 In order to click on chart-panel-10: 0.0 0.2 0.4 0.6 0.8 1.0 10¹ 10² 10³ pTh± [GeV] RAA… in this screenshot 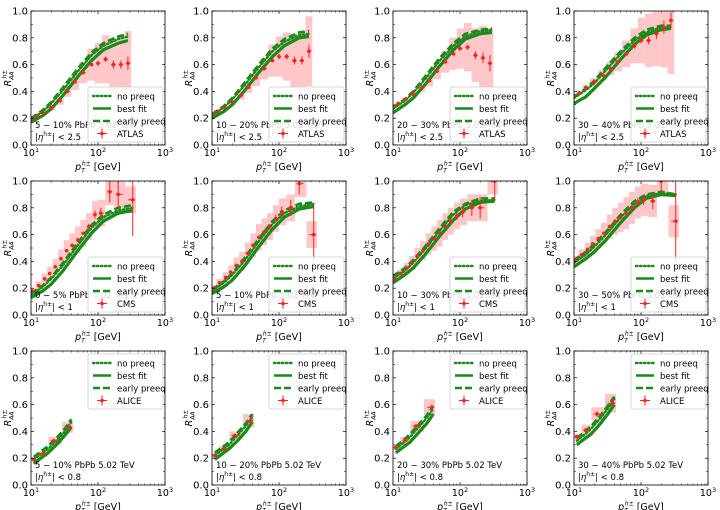, I will do `click(269, 428)`.